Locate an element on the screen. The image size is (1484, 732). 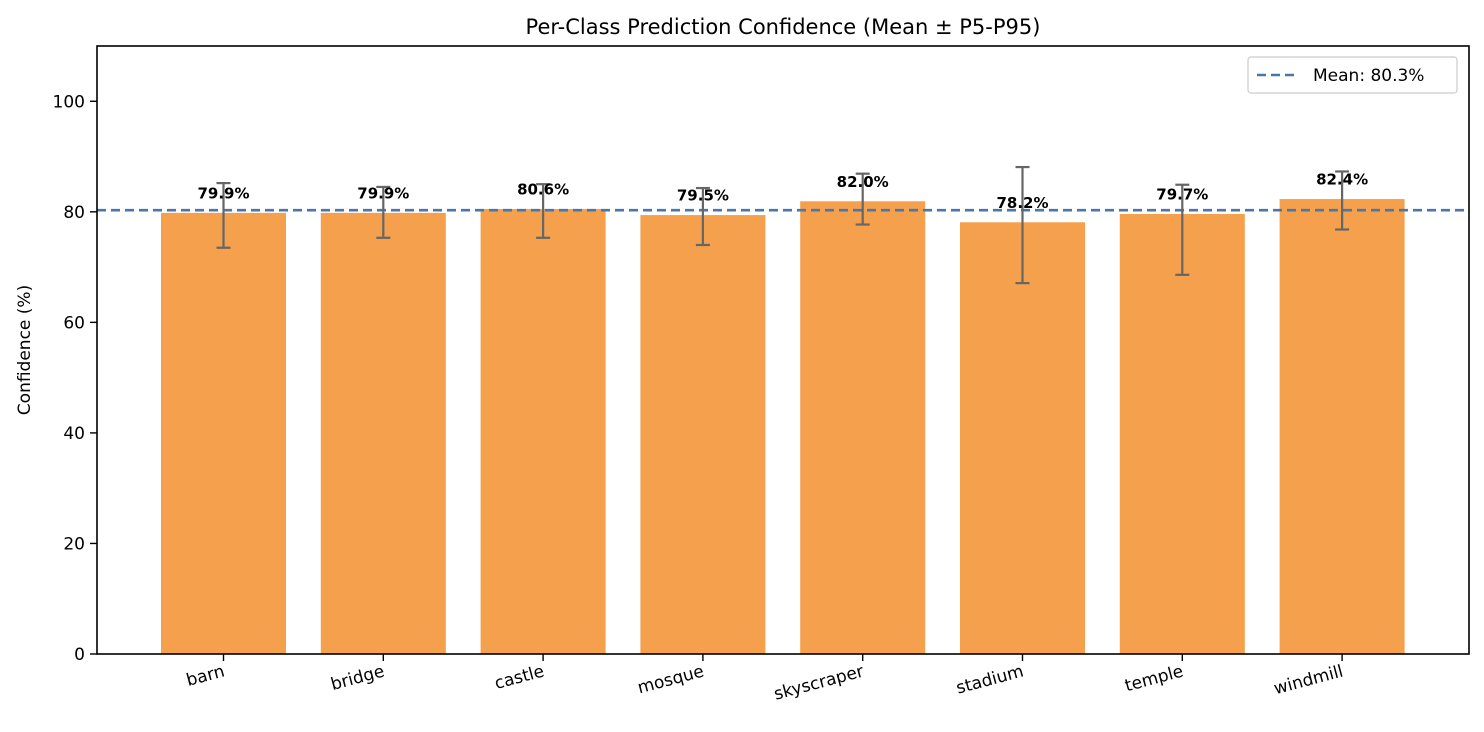
data-label-temple: 79.7% is located at coordinates (1182, 194).